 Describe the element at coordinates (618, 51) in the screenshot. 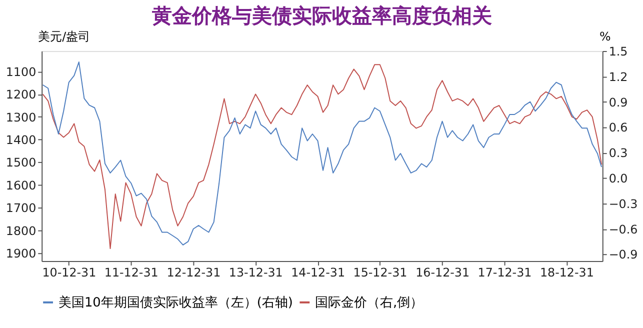

I see `y2-tick-label: 1.5` at that location.